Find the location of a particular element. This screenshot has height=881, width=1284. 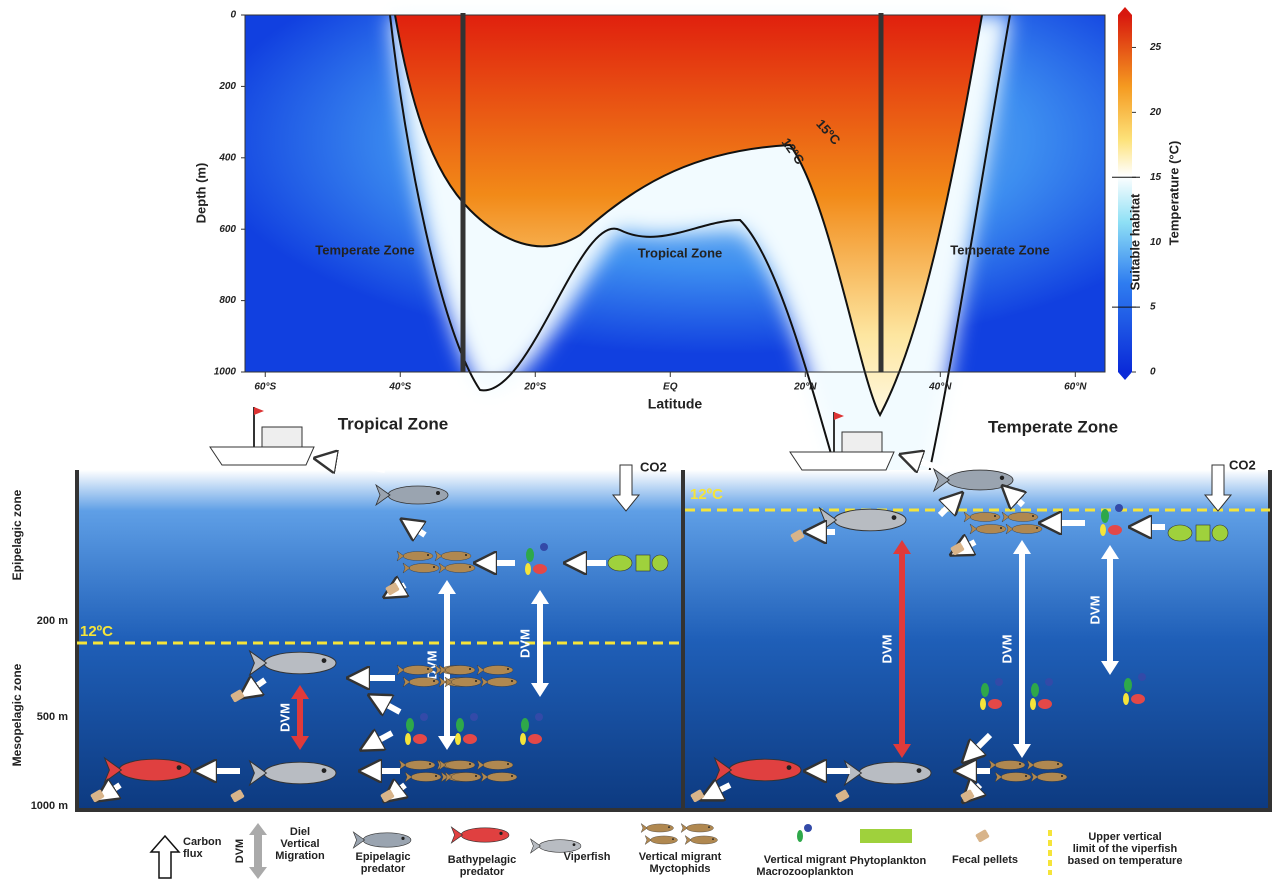

legend-label: limit of the viperfish is located at coordinates (1125, 849).